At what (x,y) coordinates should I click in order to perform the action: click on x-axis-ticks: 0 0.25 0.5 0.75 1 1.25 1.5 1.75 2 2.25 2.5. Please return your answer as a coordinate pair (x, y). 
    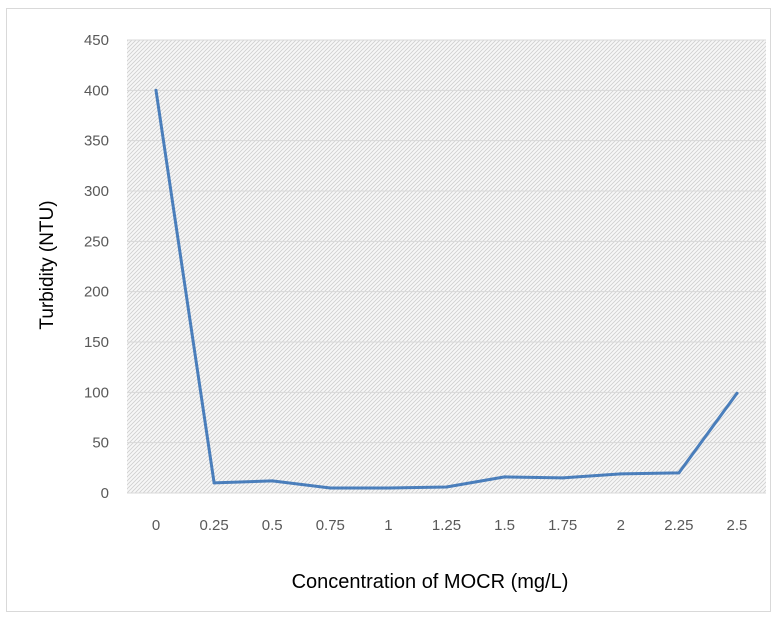
    Looking at the image, I should click on (450, 525).